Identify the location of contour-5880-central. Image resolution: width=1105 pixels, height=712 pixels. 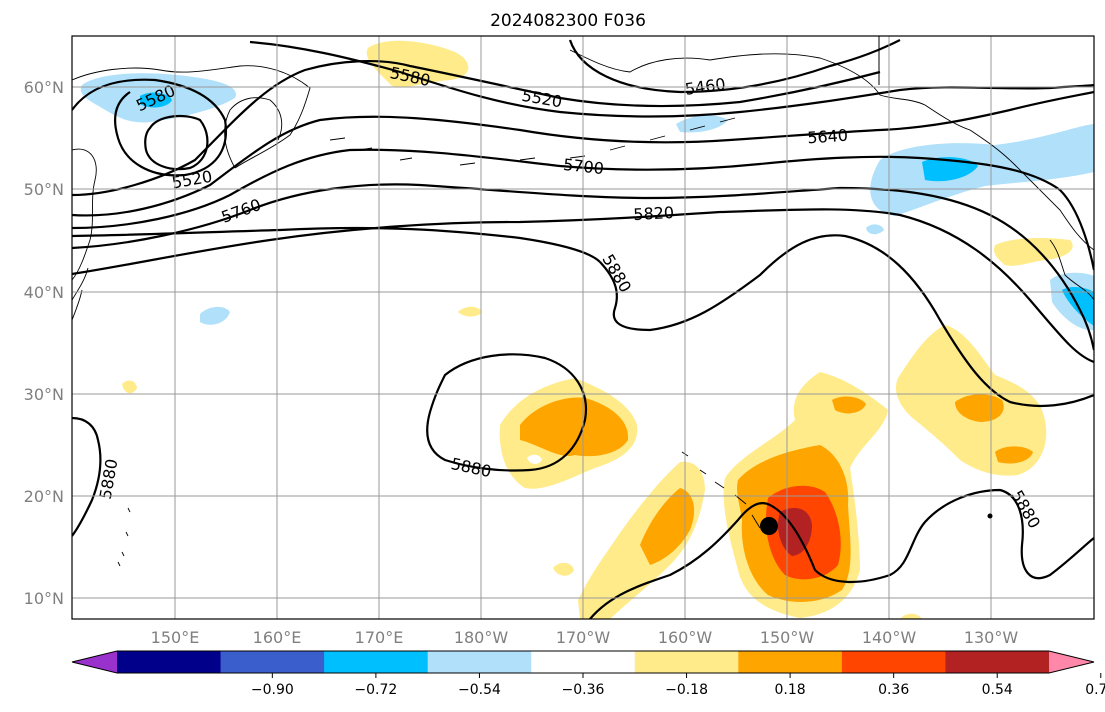
(507, 412).